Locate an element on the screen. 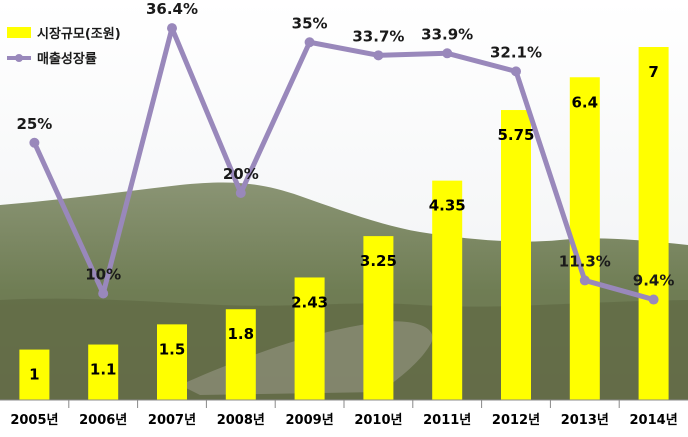 This screenshot has width=688, height=437. growth-label-2: 36.4% is located at coordinates (172, 9).